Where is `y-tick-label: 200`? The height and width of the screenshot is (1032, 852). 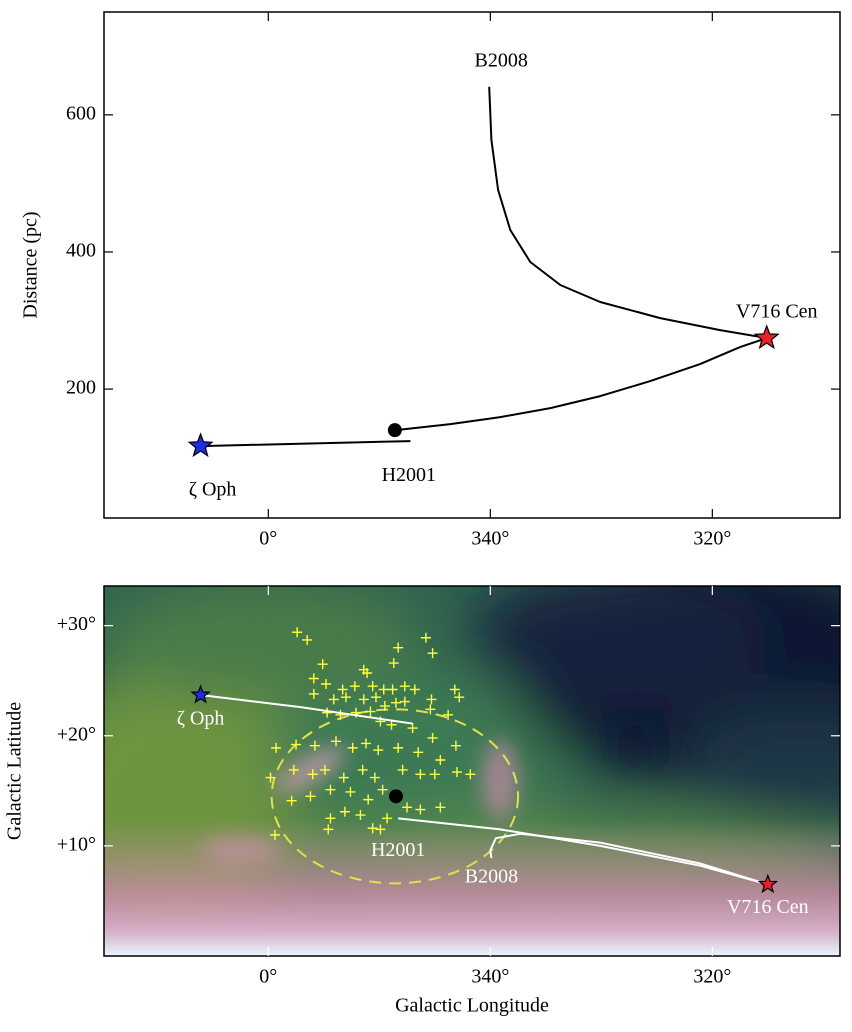 y-tick-label: 200 is located at coordinates (81, 388).